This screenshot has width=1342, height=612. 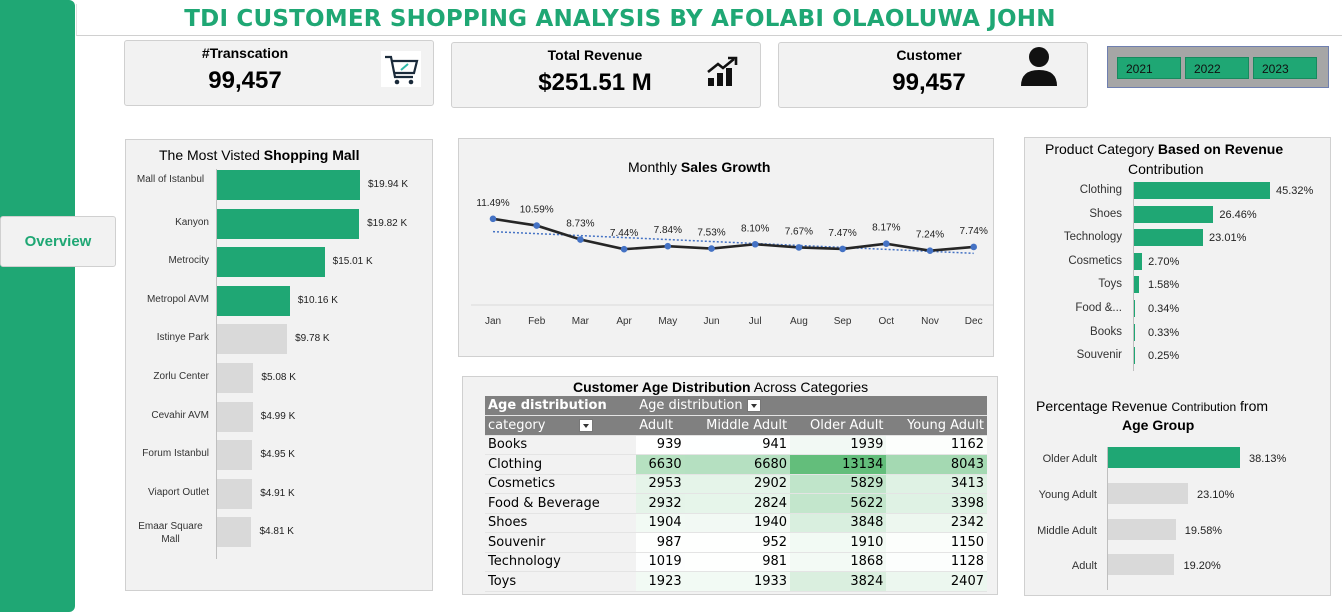 What do you see at coordinates (58, 241) in the screenshot?
I see `nav-overview-button: Overview` at bounding box center [58, 241].